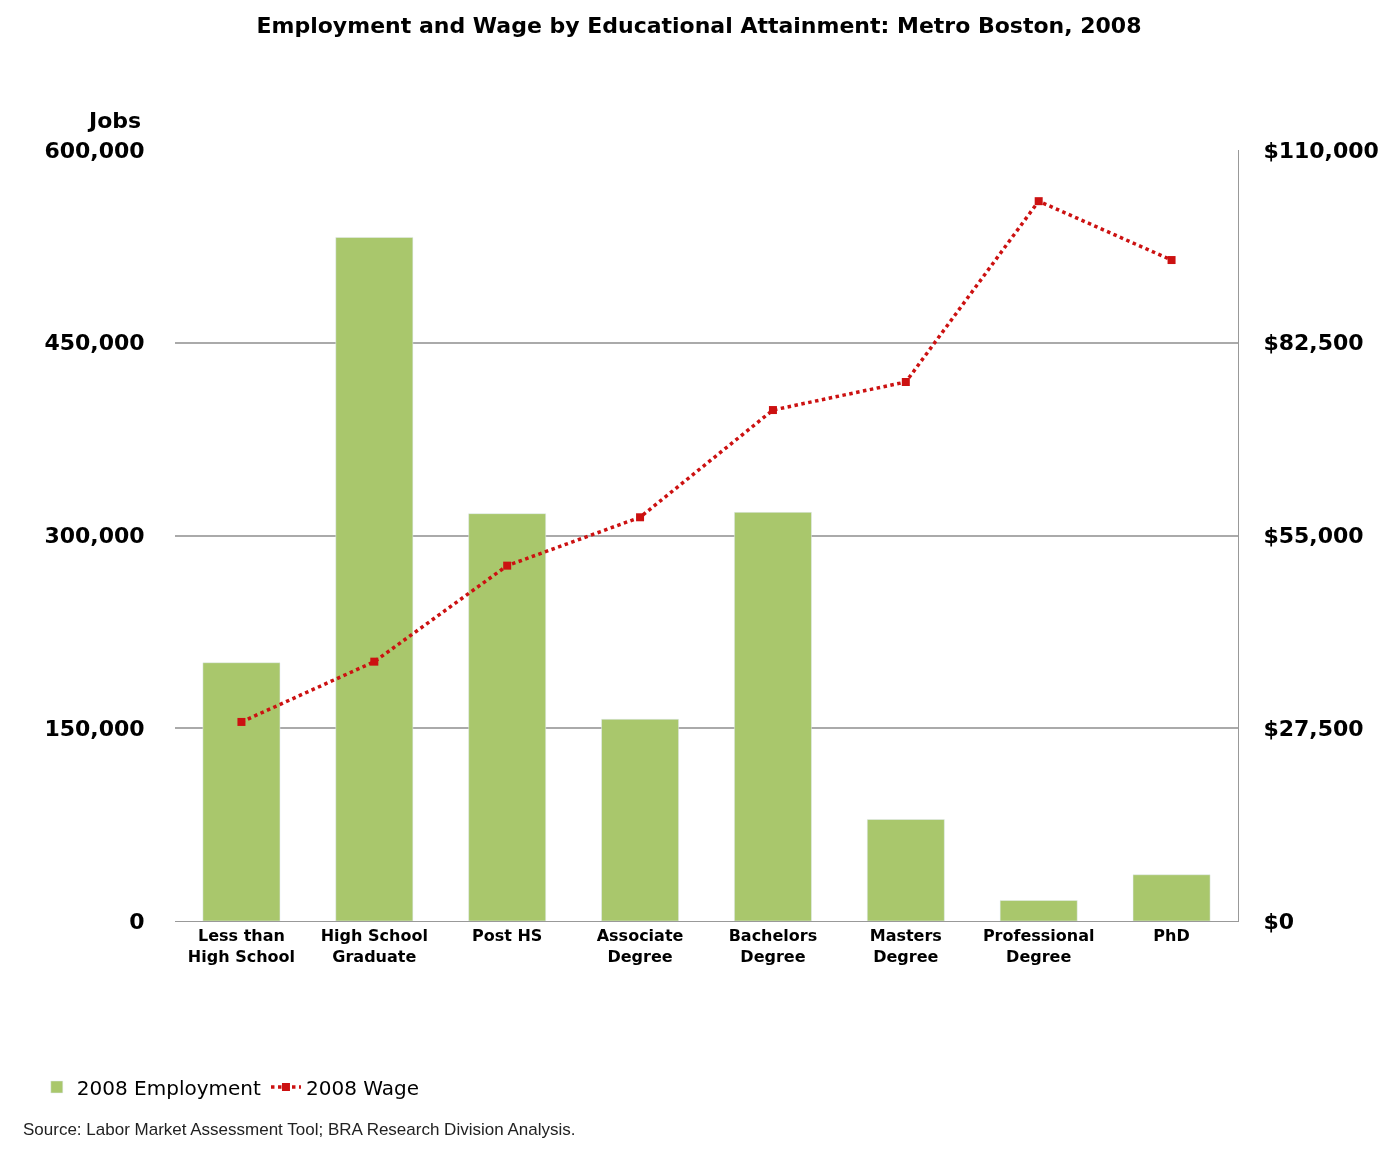 This screenshot has width=1398, height=1161. I want to click on x-tick-label: Post HS, so click(507, 936).